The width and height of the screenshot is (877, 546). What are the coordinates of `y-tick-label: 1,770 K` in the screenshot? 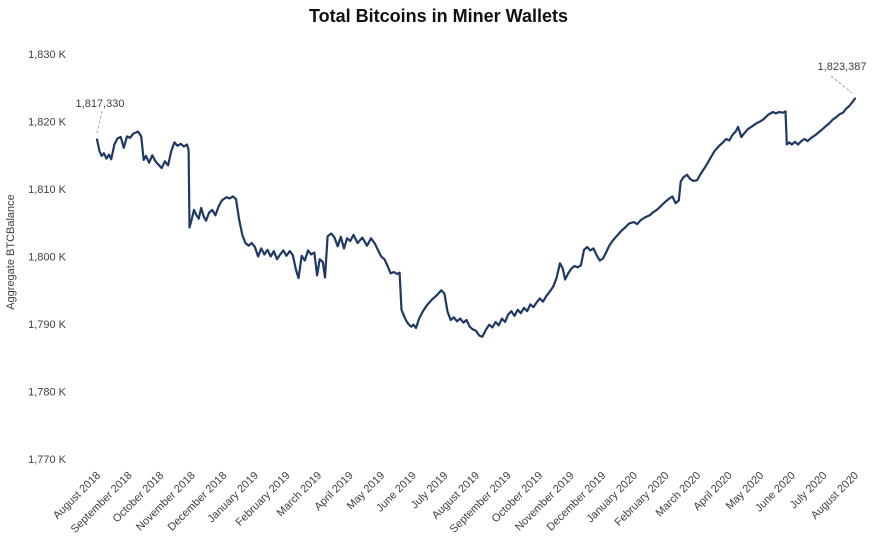 It's located at (47, 460).